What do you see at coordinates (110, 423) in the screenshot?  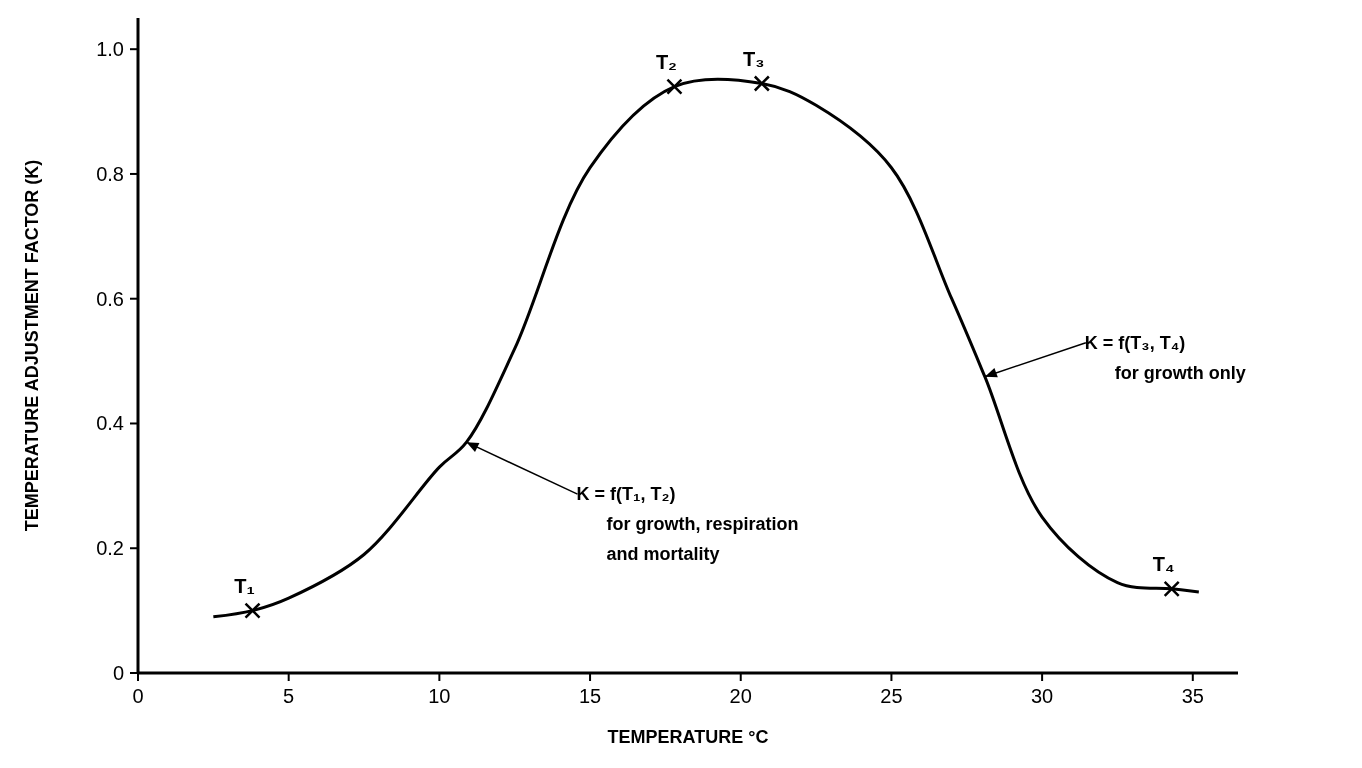 I see `y-tick-label: 0.4` at bounding box center [110, 423].